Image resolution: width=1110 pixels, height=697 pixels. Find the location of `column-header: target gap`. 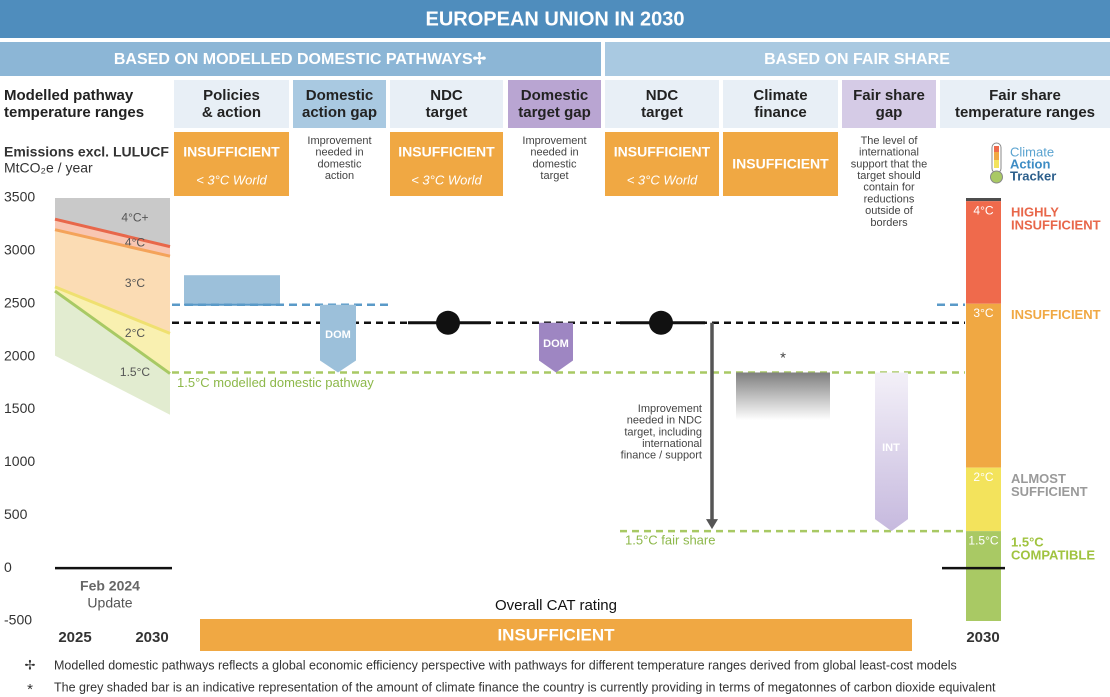

column-header: target gap is located at coordinates (554, 112).